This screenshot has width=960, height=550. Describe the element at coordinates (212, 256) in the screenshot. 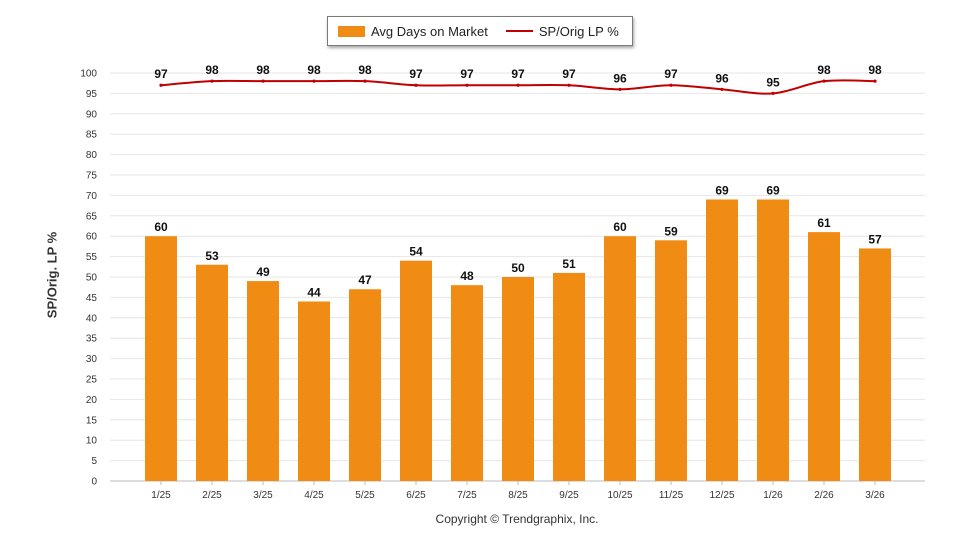

I see `bar-value-label: 53` at that location.